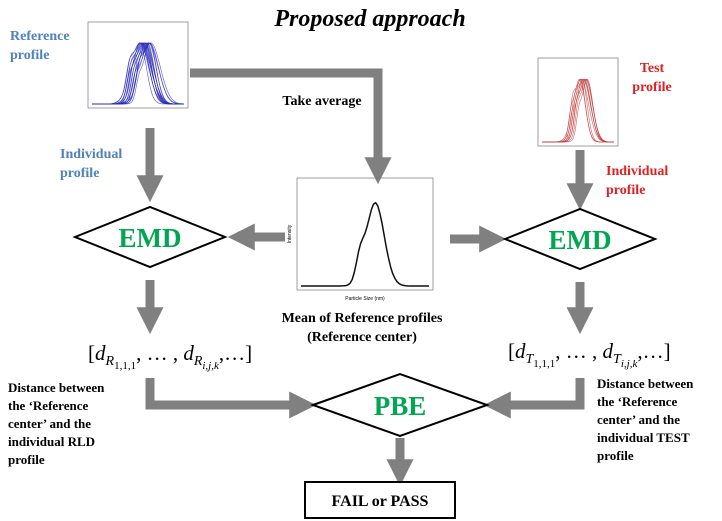  What do you see at coordinates (369, 19) in the screenshot?
I see `title: Proposed approach` at bounding box center [369, 19].